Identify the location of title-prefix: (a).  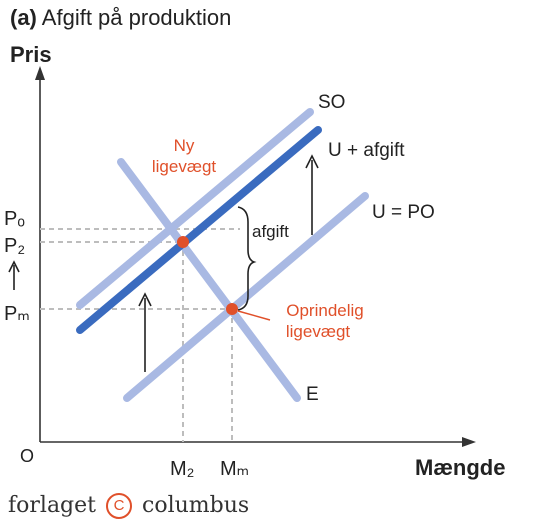
(23, 17).